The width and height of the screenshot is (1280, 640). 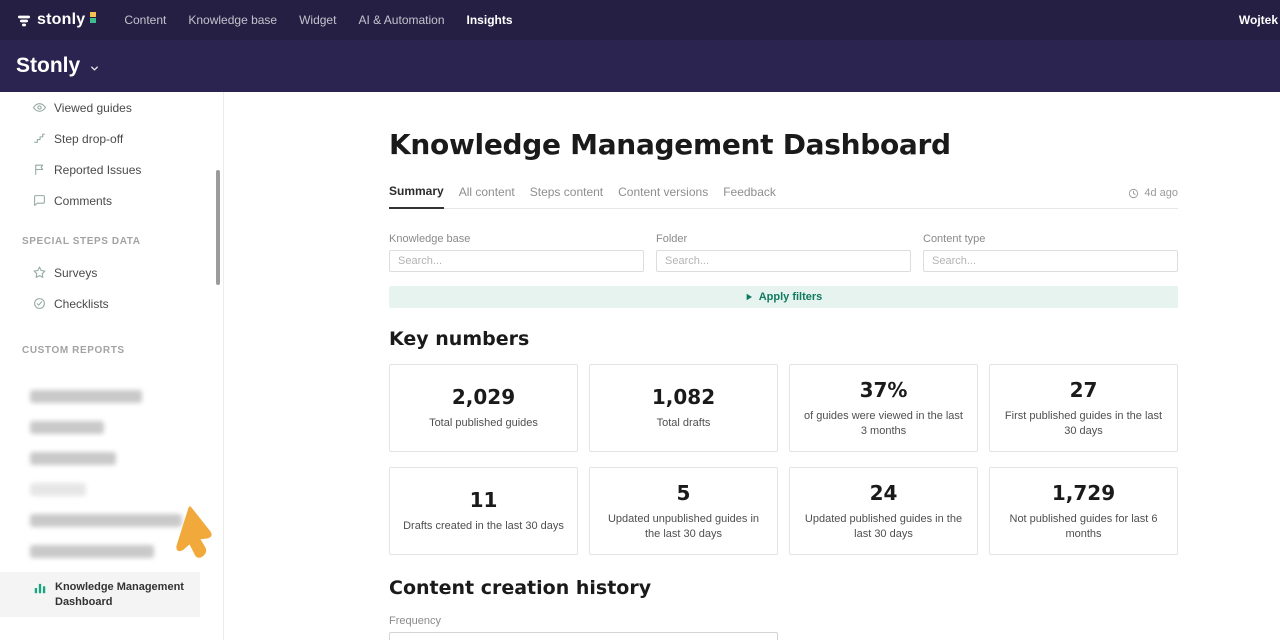 I want to click on stat-card-total-published-guides: 2,029 Total published guides, so click(x=483, y=408).